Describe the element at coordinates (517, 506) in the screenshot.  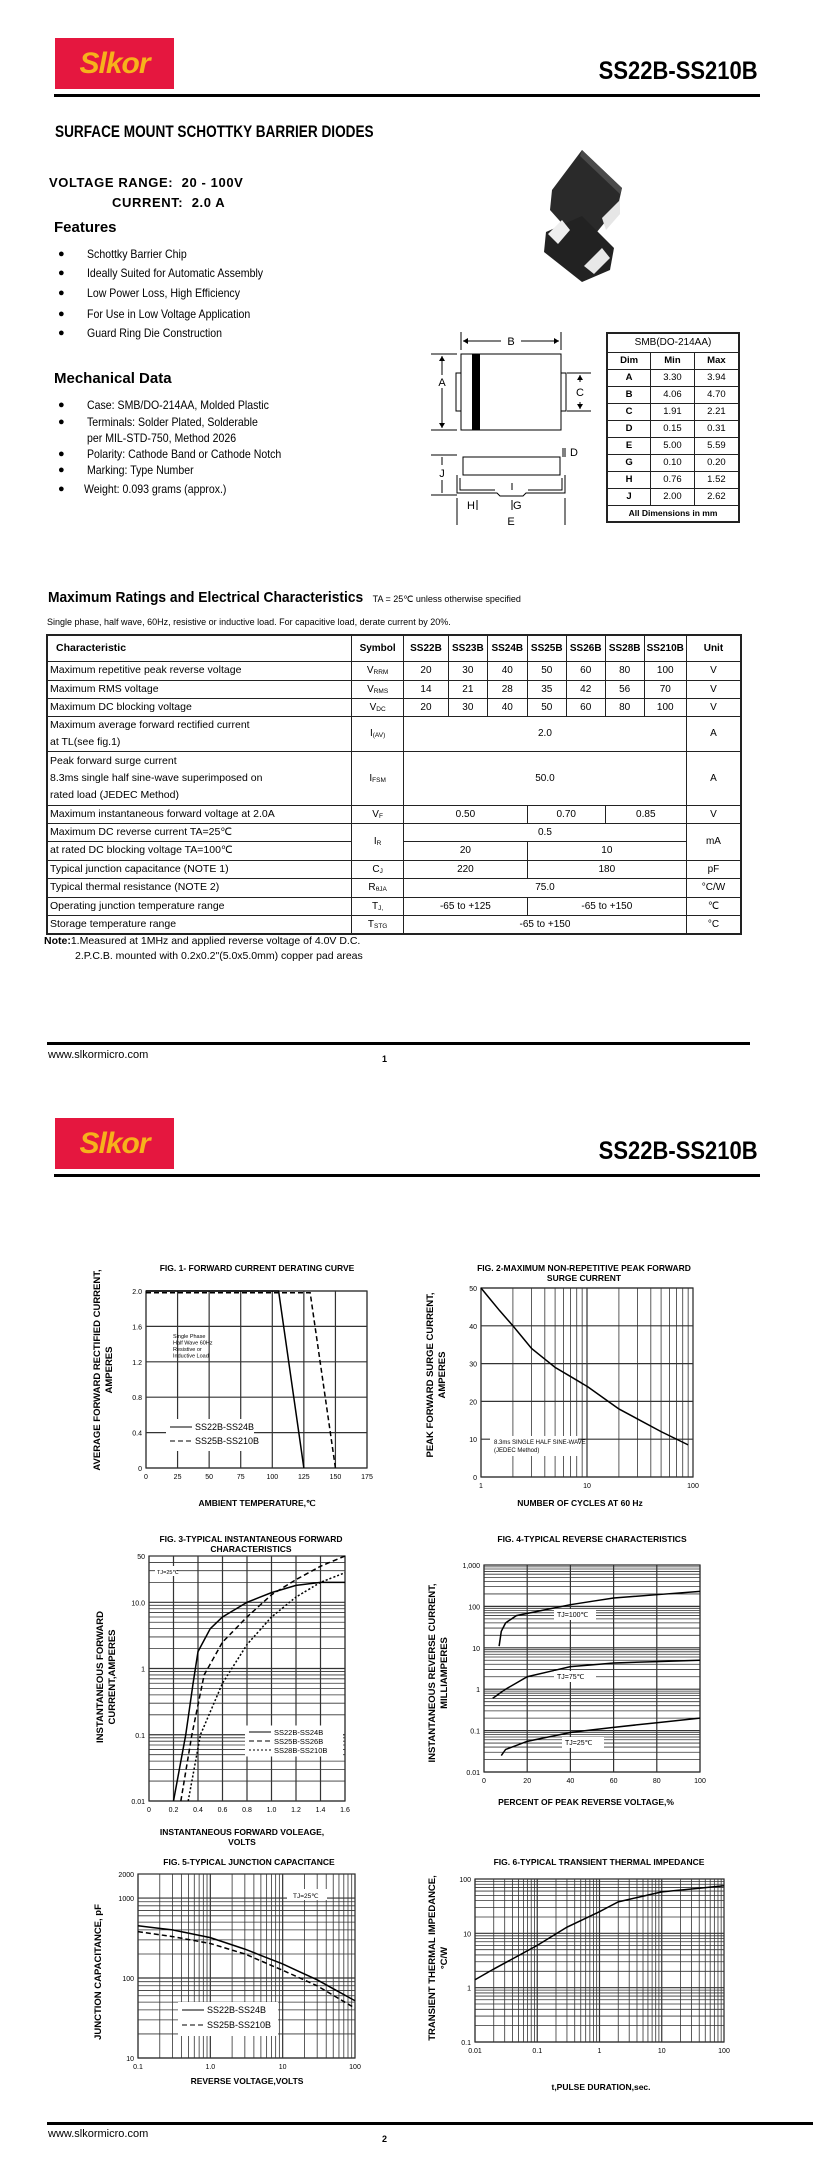
I see `dim-label-g: G` at that location.